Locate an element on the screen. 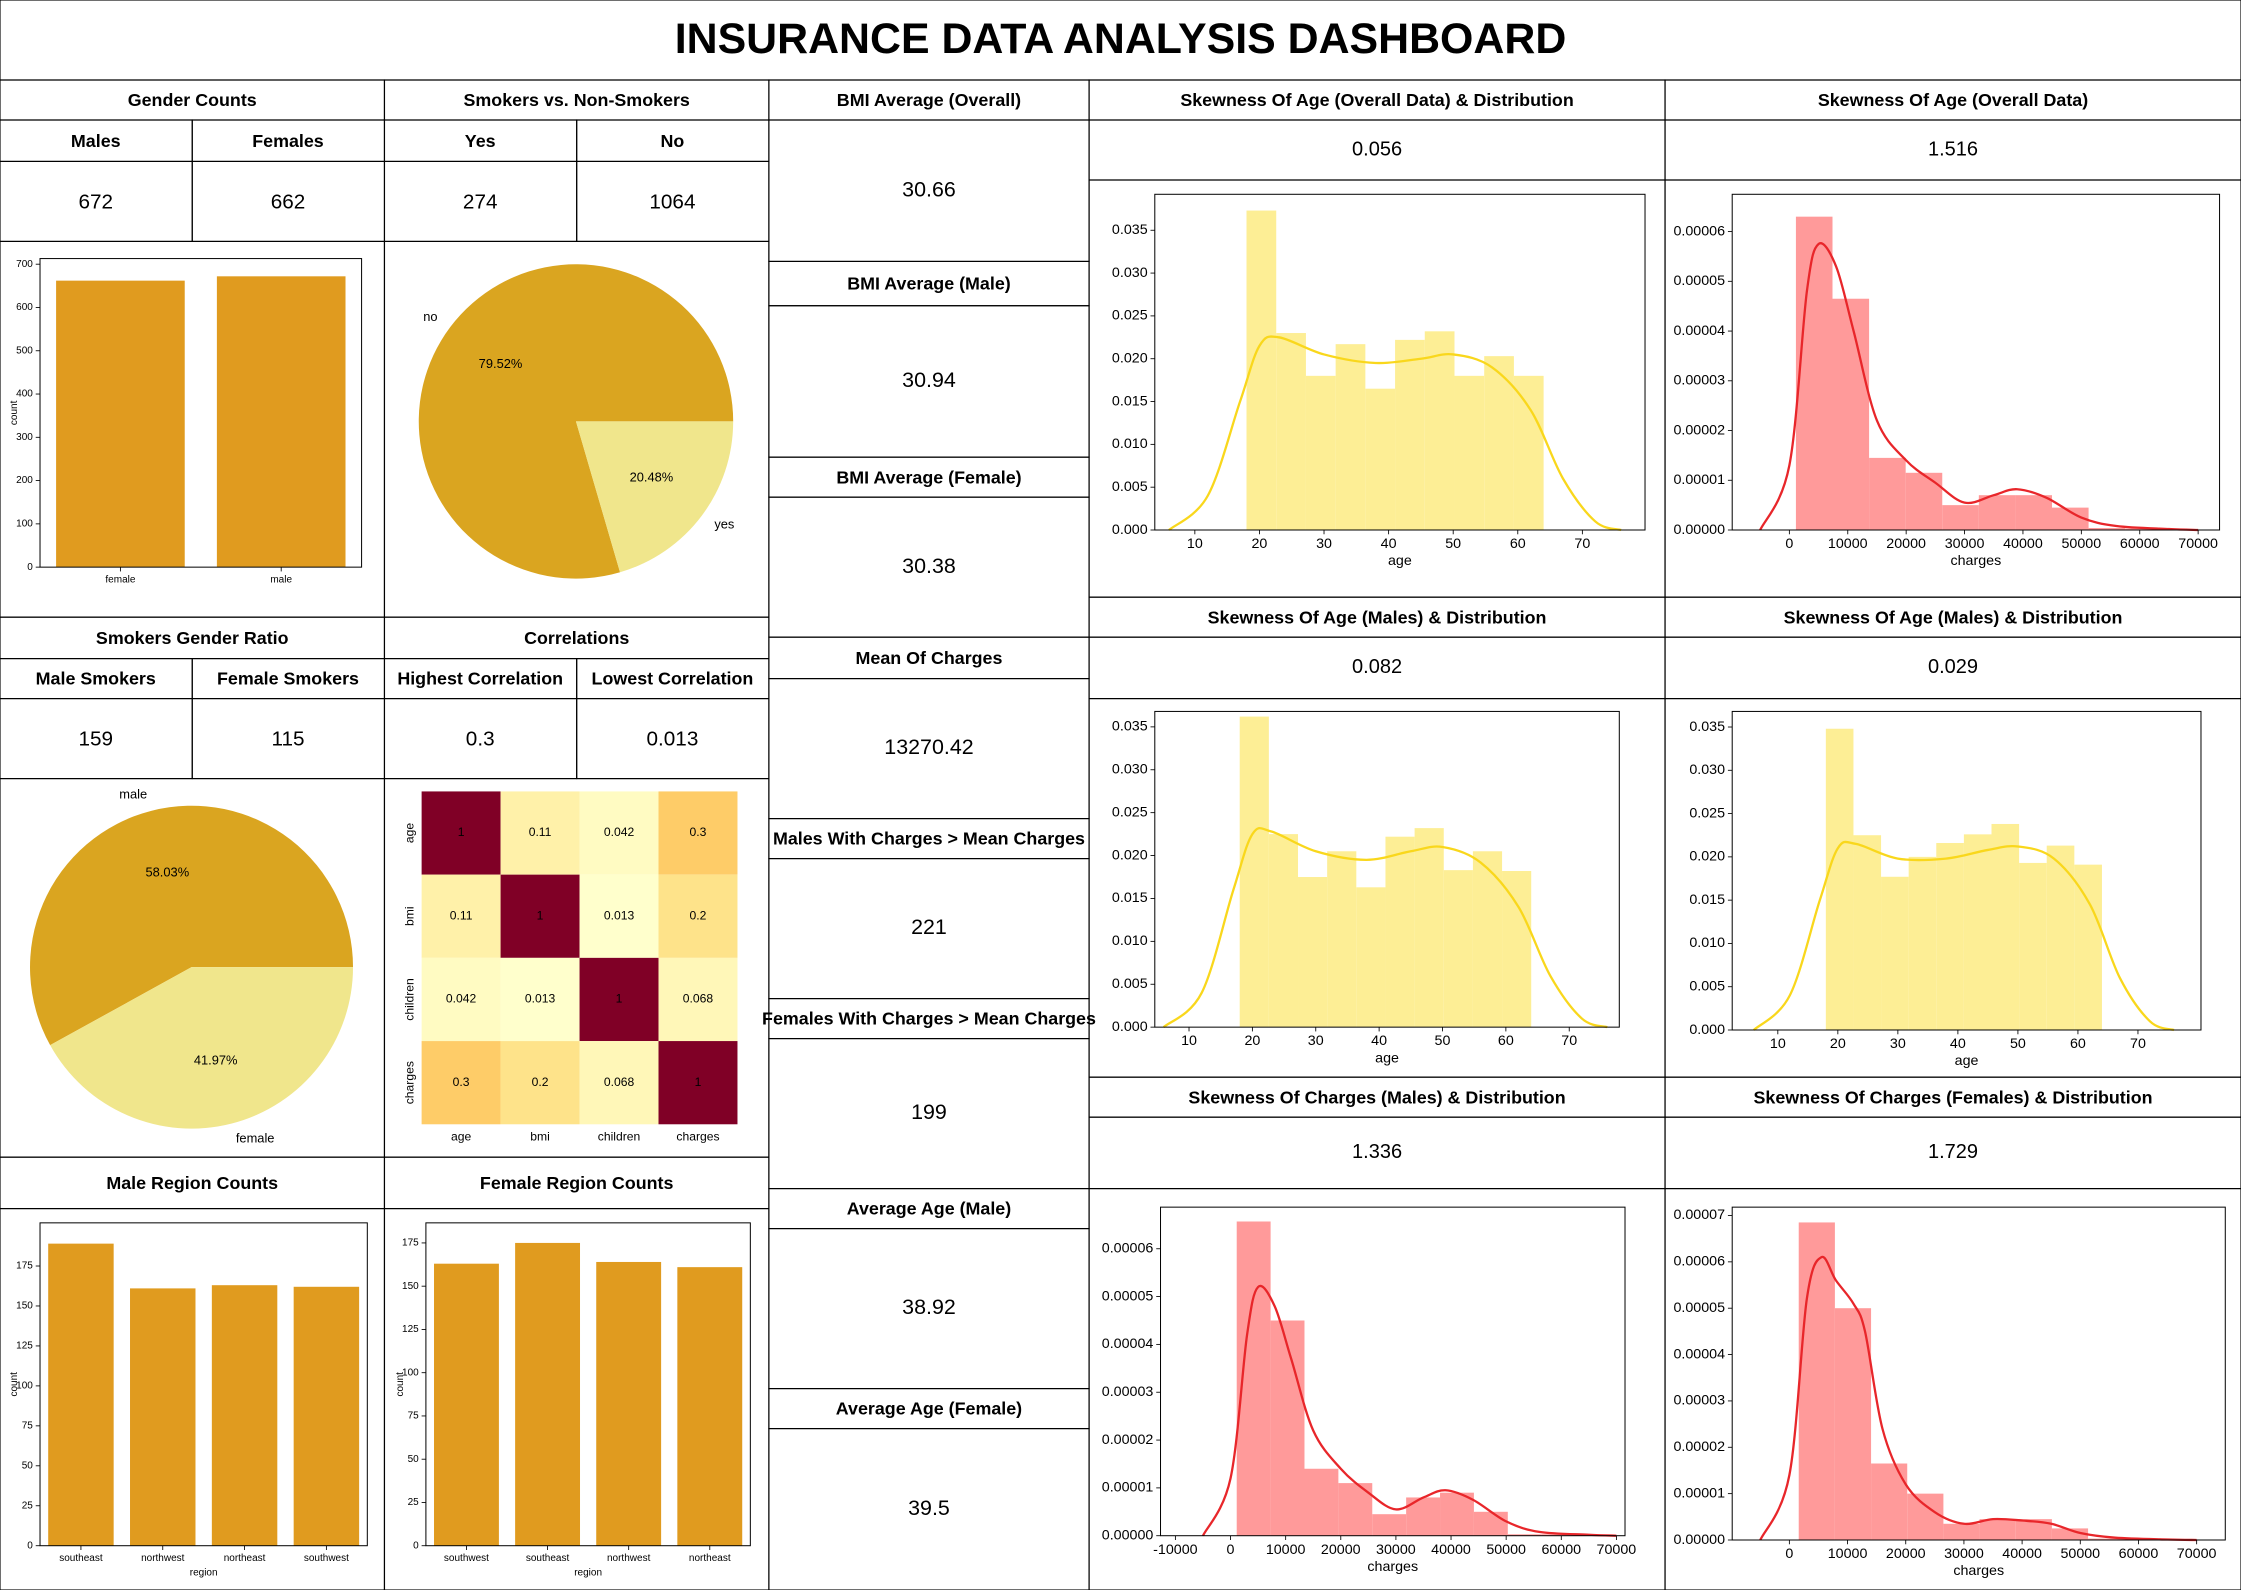 This screenshot has width=2241, height=1590. cell-border is located at coordinates (1952, 1389).